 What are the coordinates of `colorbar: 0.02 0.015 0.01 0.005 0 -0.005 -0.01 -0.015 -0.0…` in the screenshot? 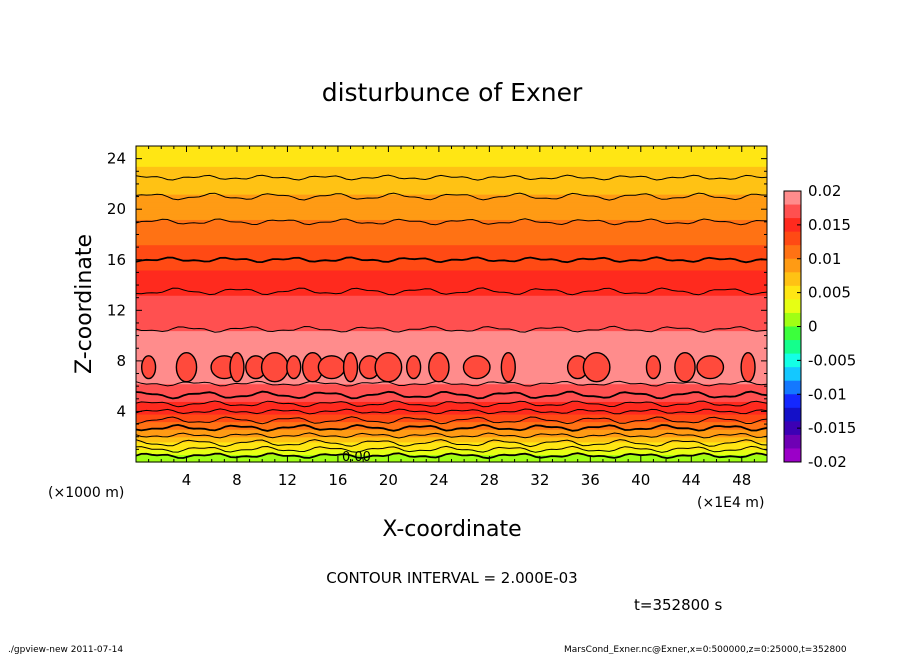 It's located at (819, 326).